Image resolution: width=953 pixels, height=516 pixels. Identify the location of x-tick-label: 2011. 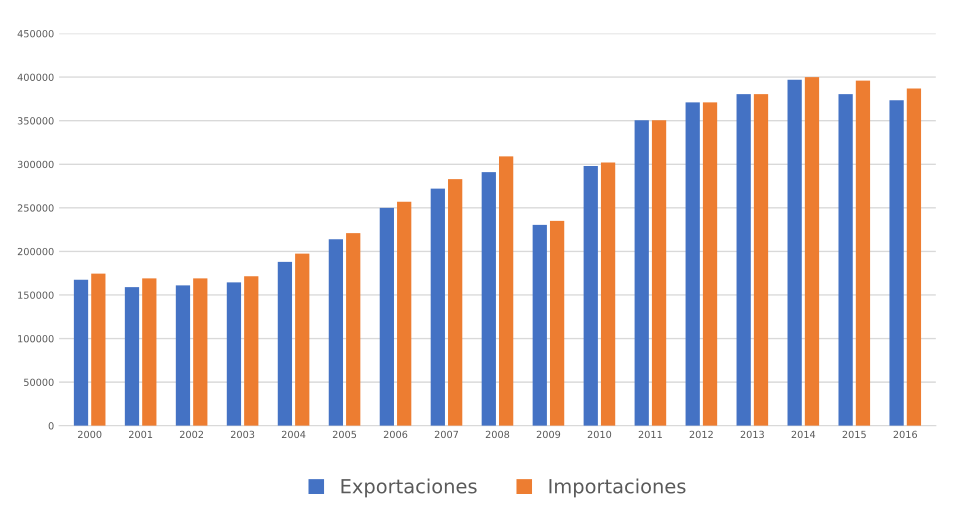
(650, 434).